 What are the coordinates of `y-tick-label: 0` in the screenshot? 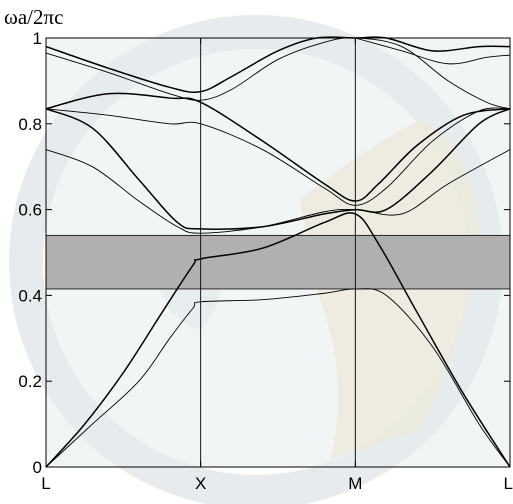 It's located at (37, 467).